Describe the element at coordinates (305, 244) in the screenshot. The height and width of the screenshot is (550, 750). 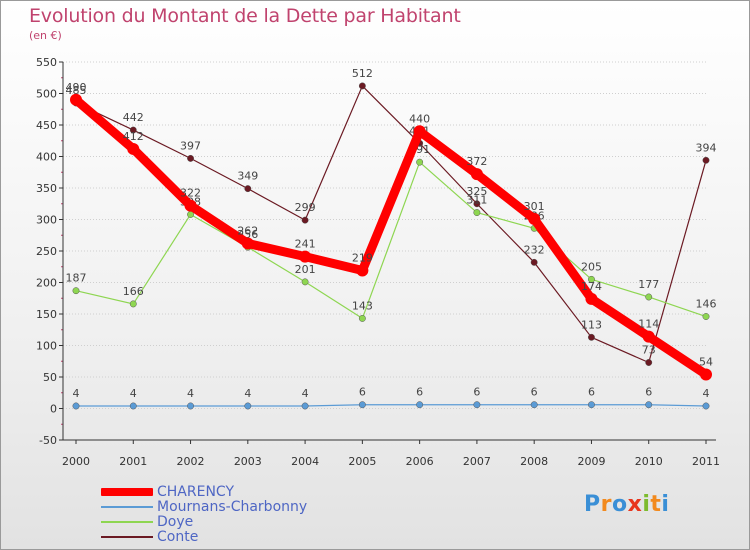
I see `data-label: 241` at that location.